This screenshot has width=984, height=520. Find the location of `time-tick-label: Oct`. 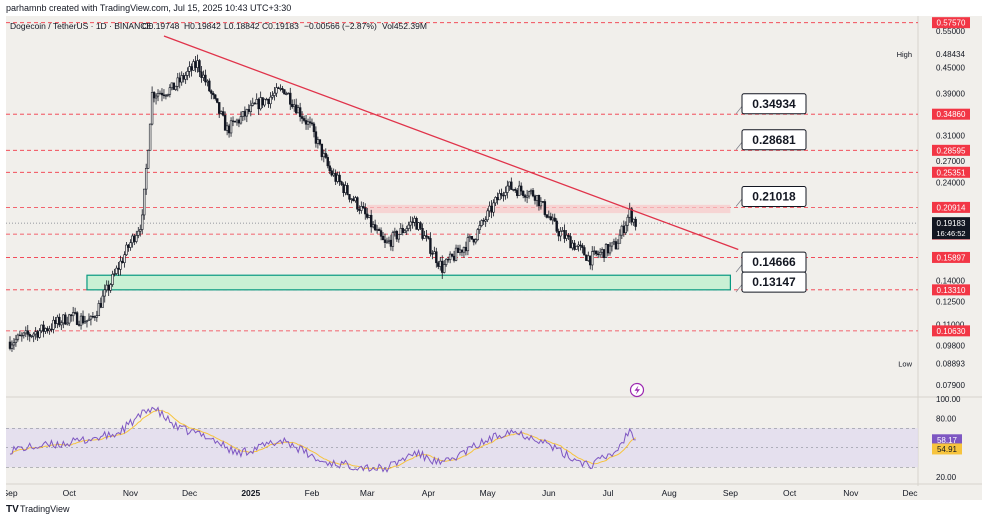

time-tick-label: Oct is located at coordinates (70, 493).